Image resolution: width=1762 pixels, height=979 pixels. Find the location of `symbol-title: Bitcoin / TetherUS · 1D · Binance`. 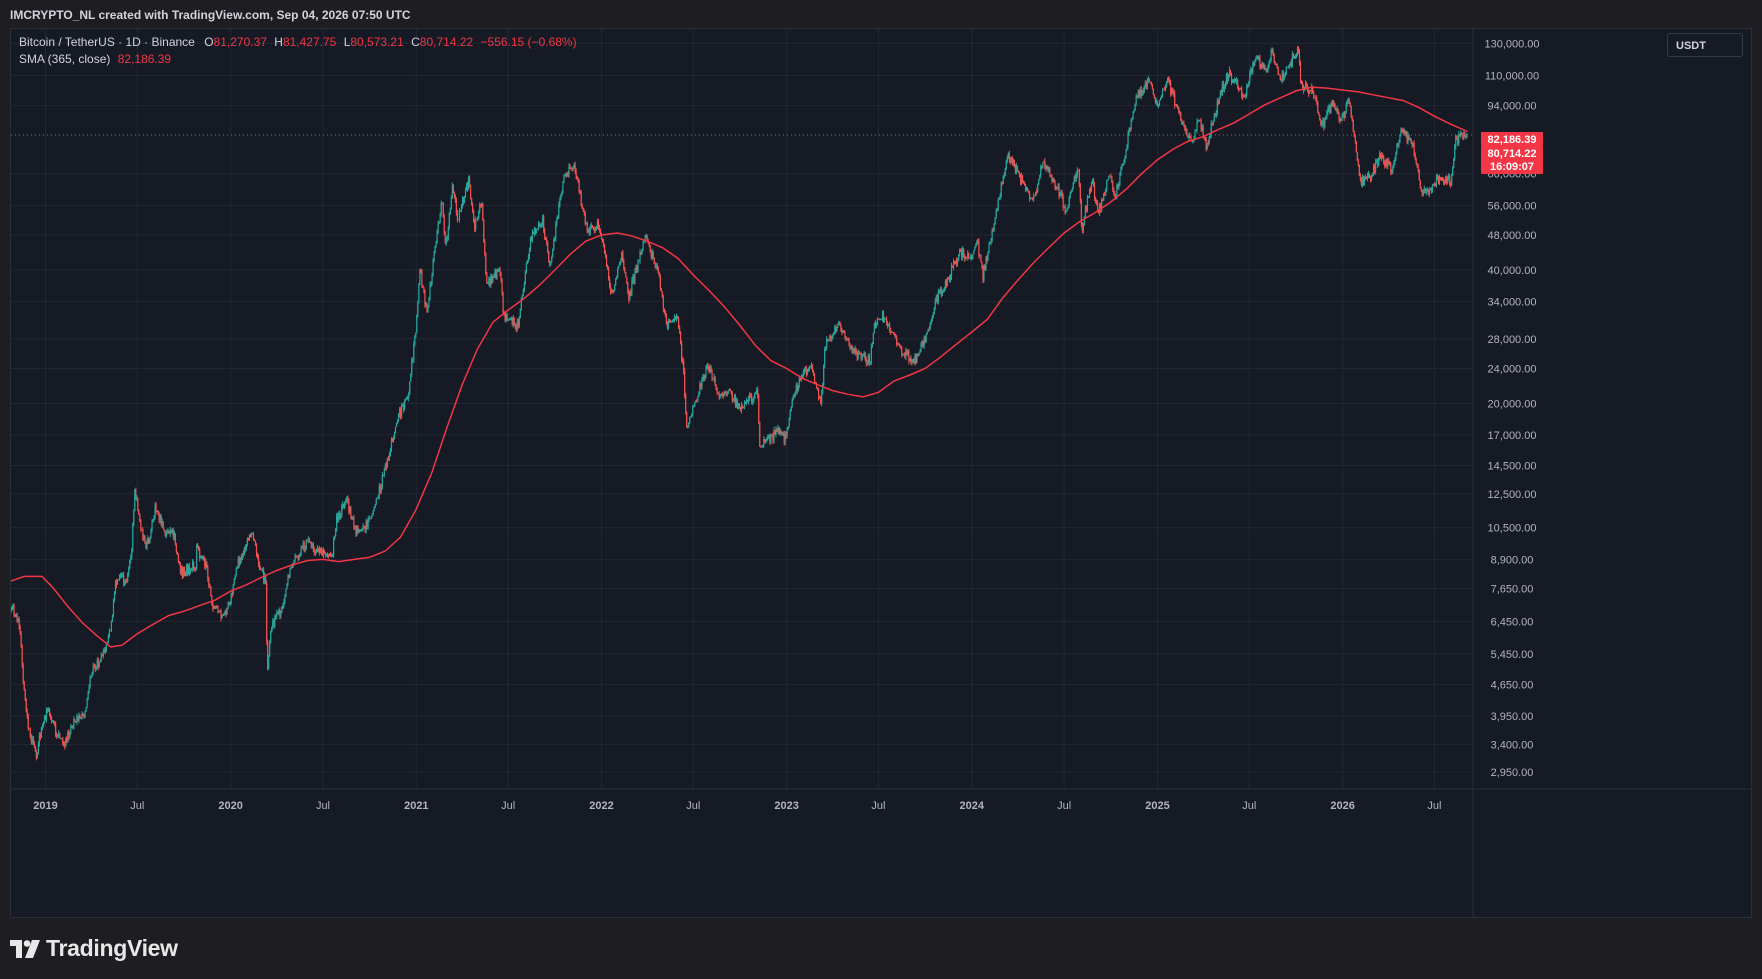

symbol-title: Bitcoin / TetherUS · 1D · Binance is located at coordinates (107, 42).